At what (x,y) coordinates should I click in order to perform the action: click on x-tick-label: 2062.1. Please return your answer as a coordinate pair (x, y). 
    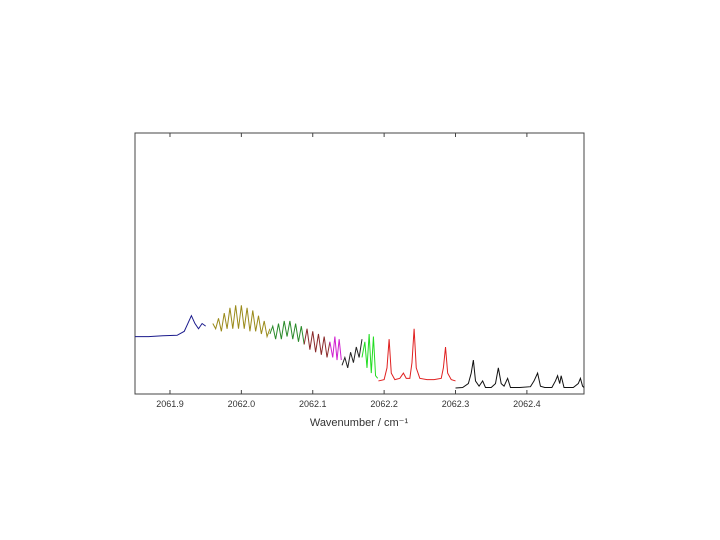
    Looking at the image, I should click on (313, 404).